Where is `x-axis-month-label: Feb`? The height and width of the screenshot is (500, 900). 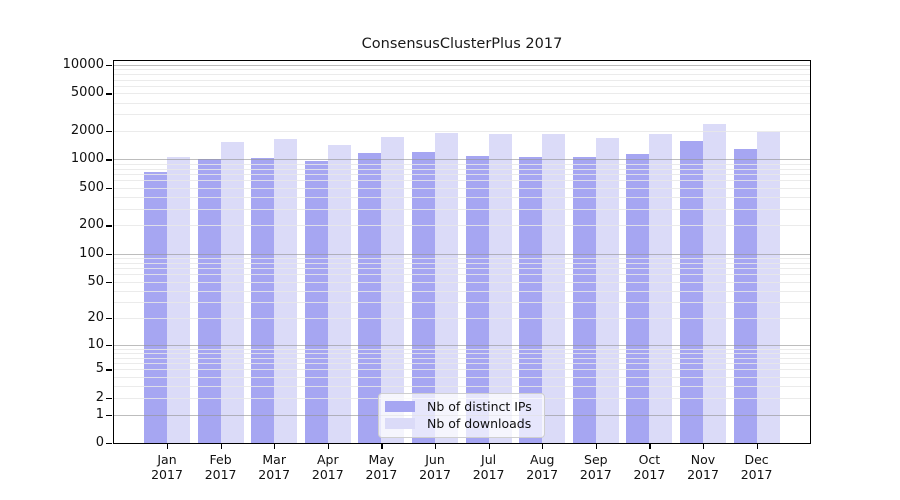 x-axis-month-label: Feb is located at coordinates (220, 459).